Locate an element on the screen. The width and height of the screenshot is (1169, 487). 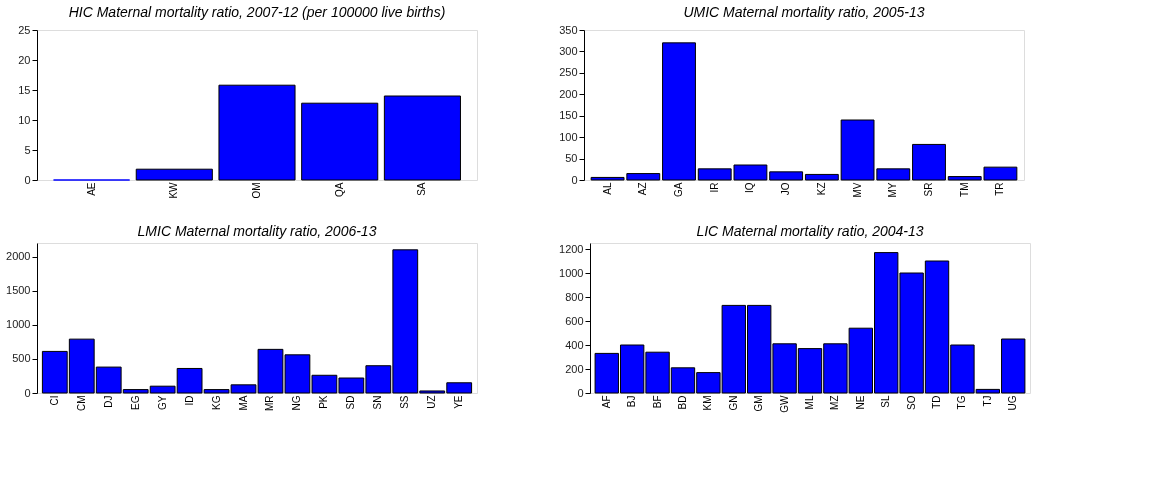
y-tick-label: 250 is located at coordinates (568, 72).